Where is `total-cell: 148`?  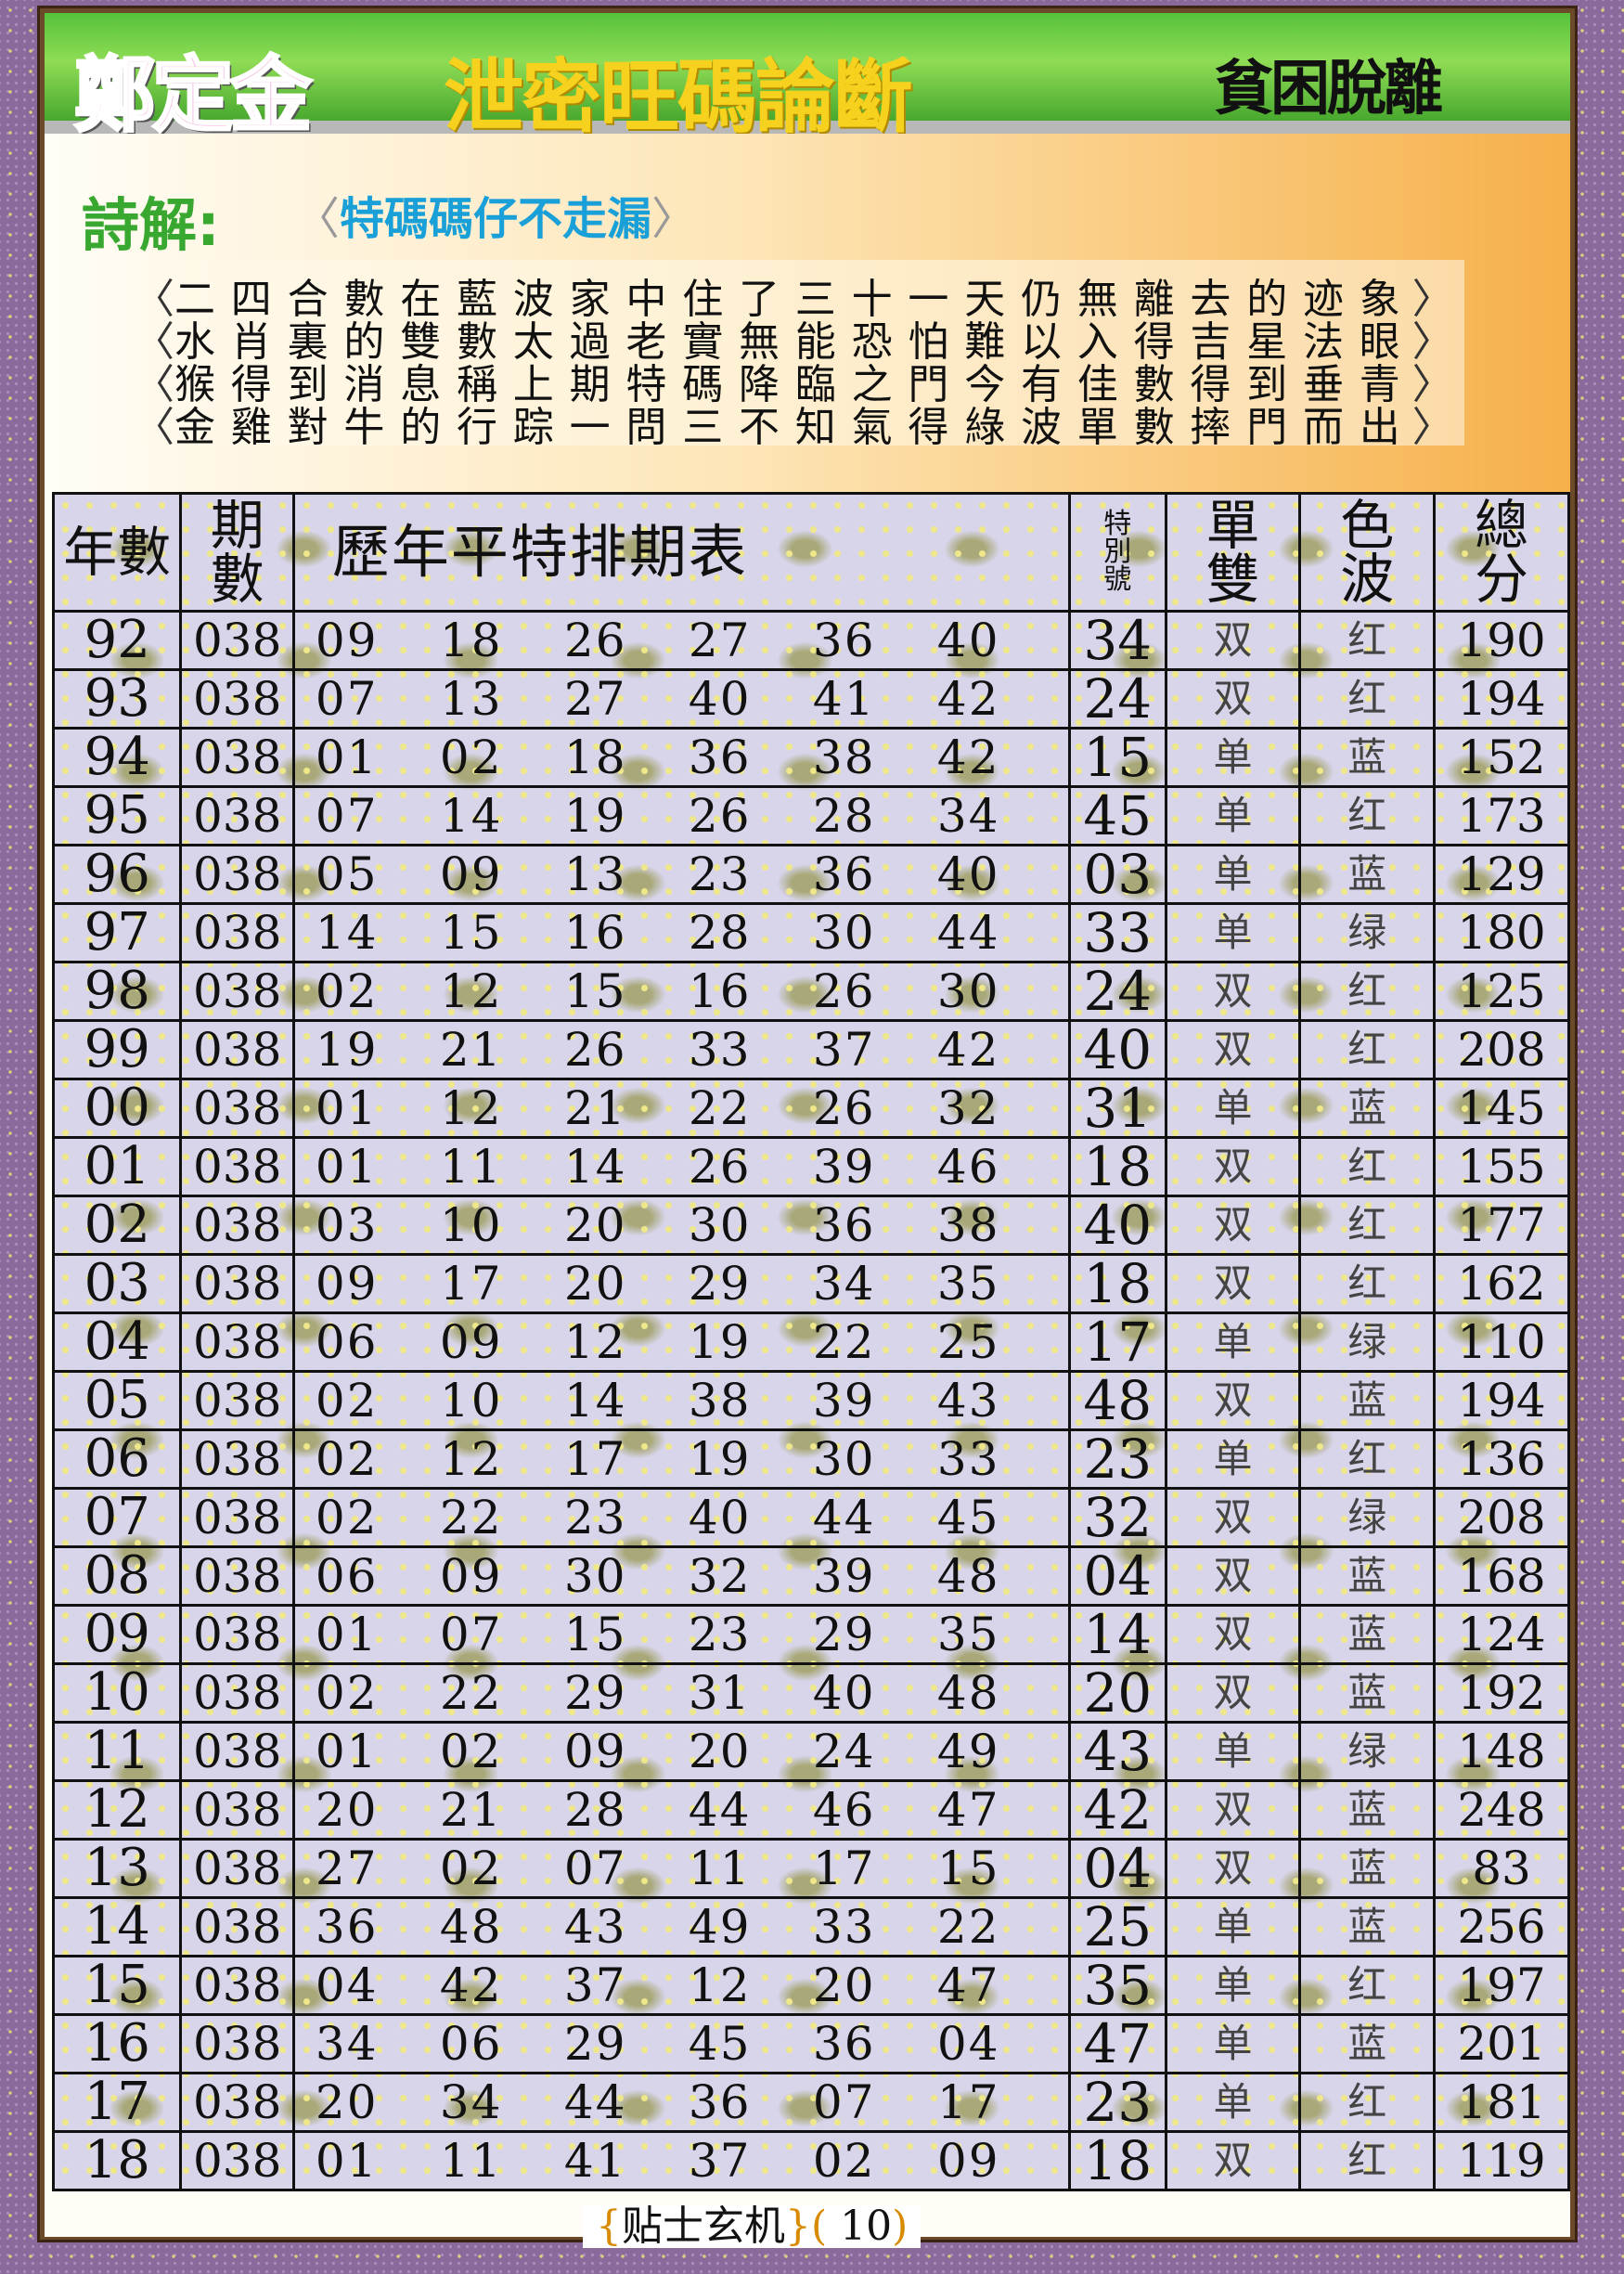 total-cell: 148 is located at coordinates (1502, 1751).